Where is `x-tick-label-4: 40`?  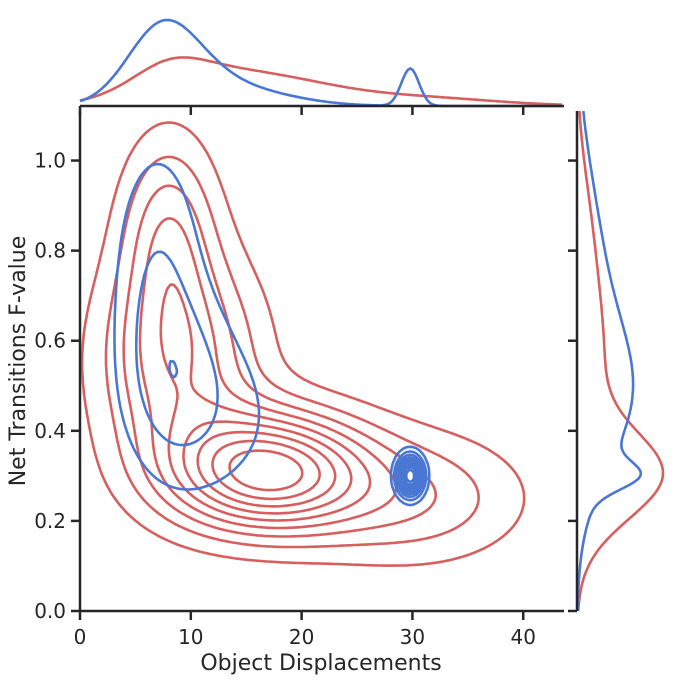
x-tick-label-4: 40 is located at coordinates (522, 637).